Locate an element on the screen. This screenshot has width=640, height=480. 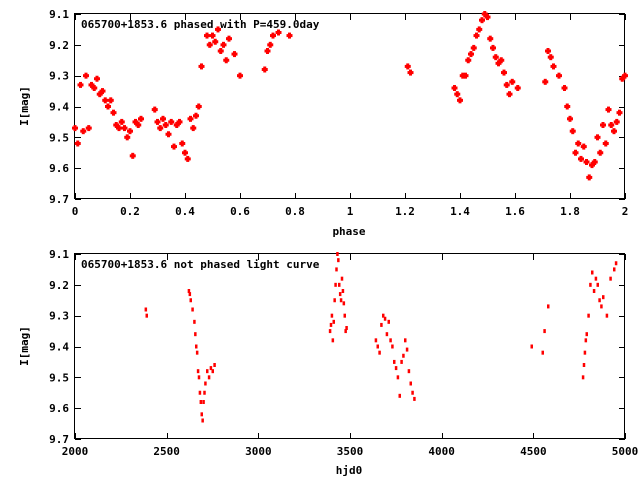
x-tick-label: 4500 is located at coordinates (533, 451).